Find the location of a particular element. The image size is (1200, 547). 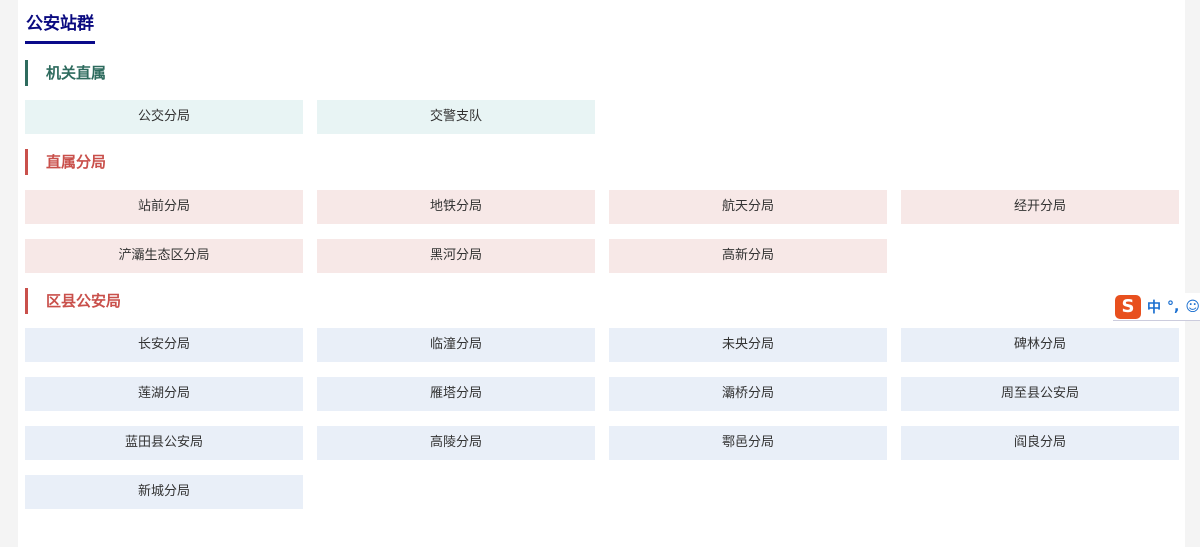

sogou-logo-icon: S is located at coordinates (1128, 306).